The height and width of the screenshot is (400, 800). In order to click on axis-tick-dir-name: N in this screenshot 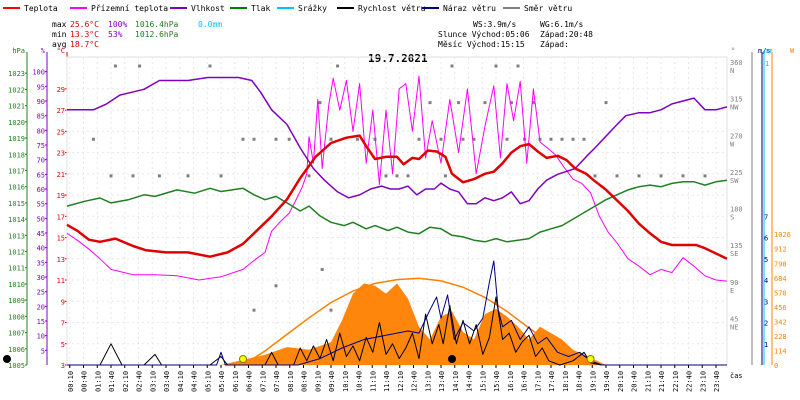, I will do `click(732, 71)`.